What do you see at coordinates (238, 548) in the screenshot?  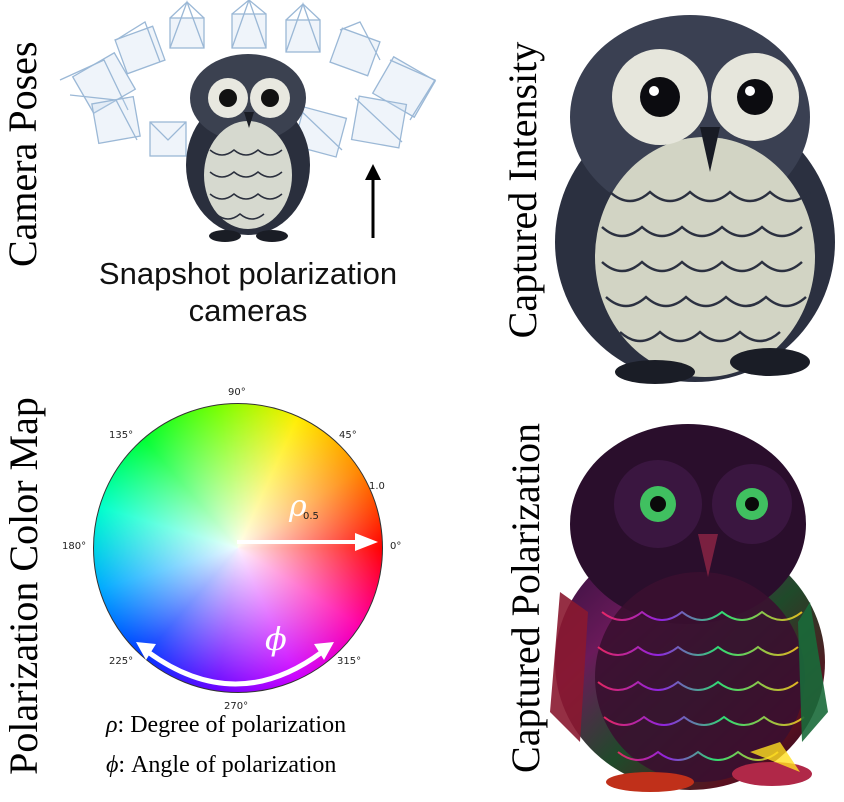 I see `polarization-color-wheel` at bounding box center [238, 548].